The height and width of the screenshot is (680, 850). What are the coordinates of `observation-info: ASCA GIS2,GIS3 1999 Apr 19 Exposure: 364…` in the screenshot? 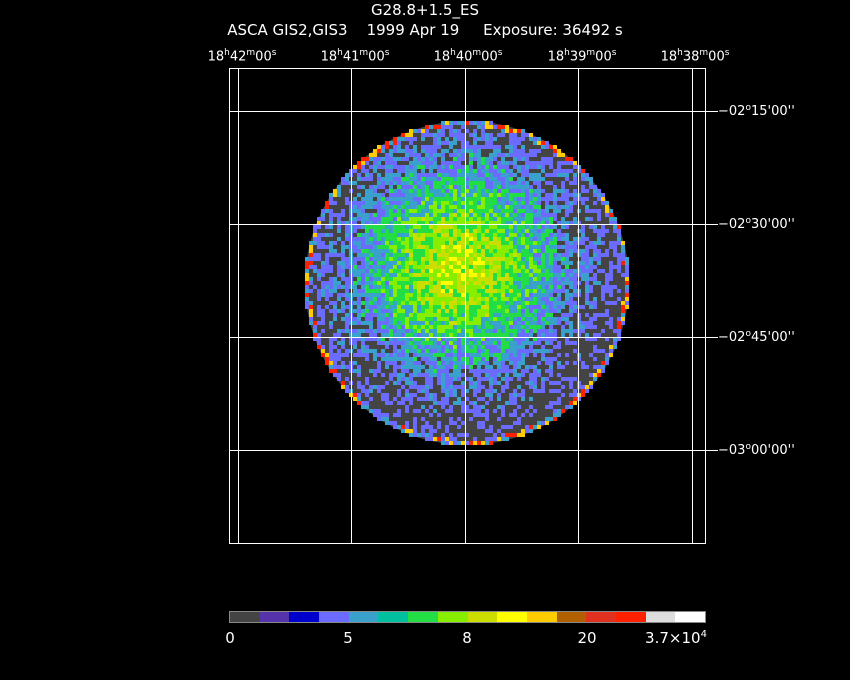 It's located at (425, 30).